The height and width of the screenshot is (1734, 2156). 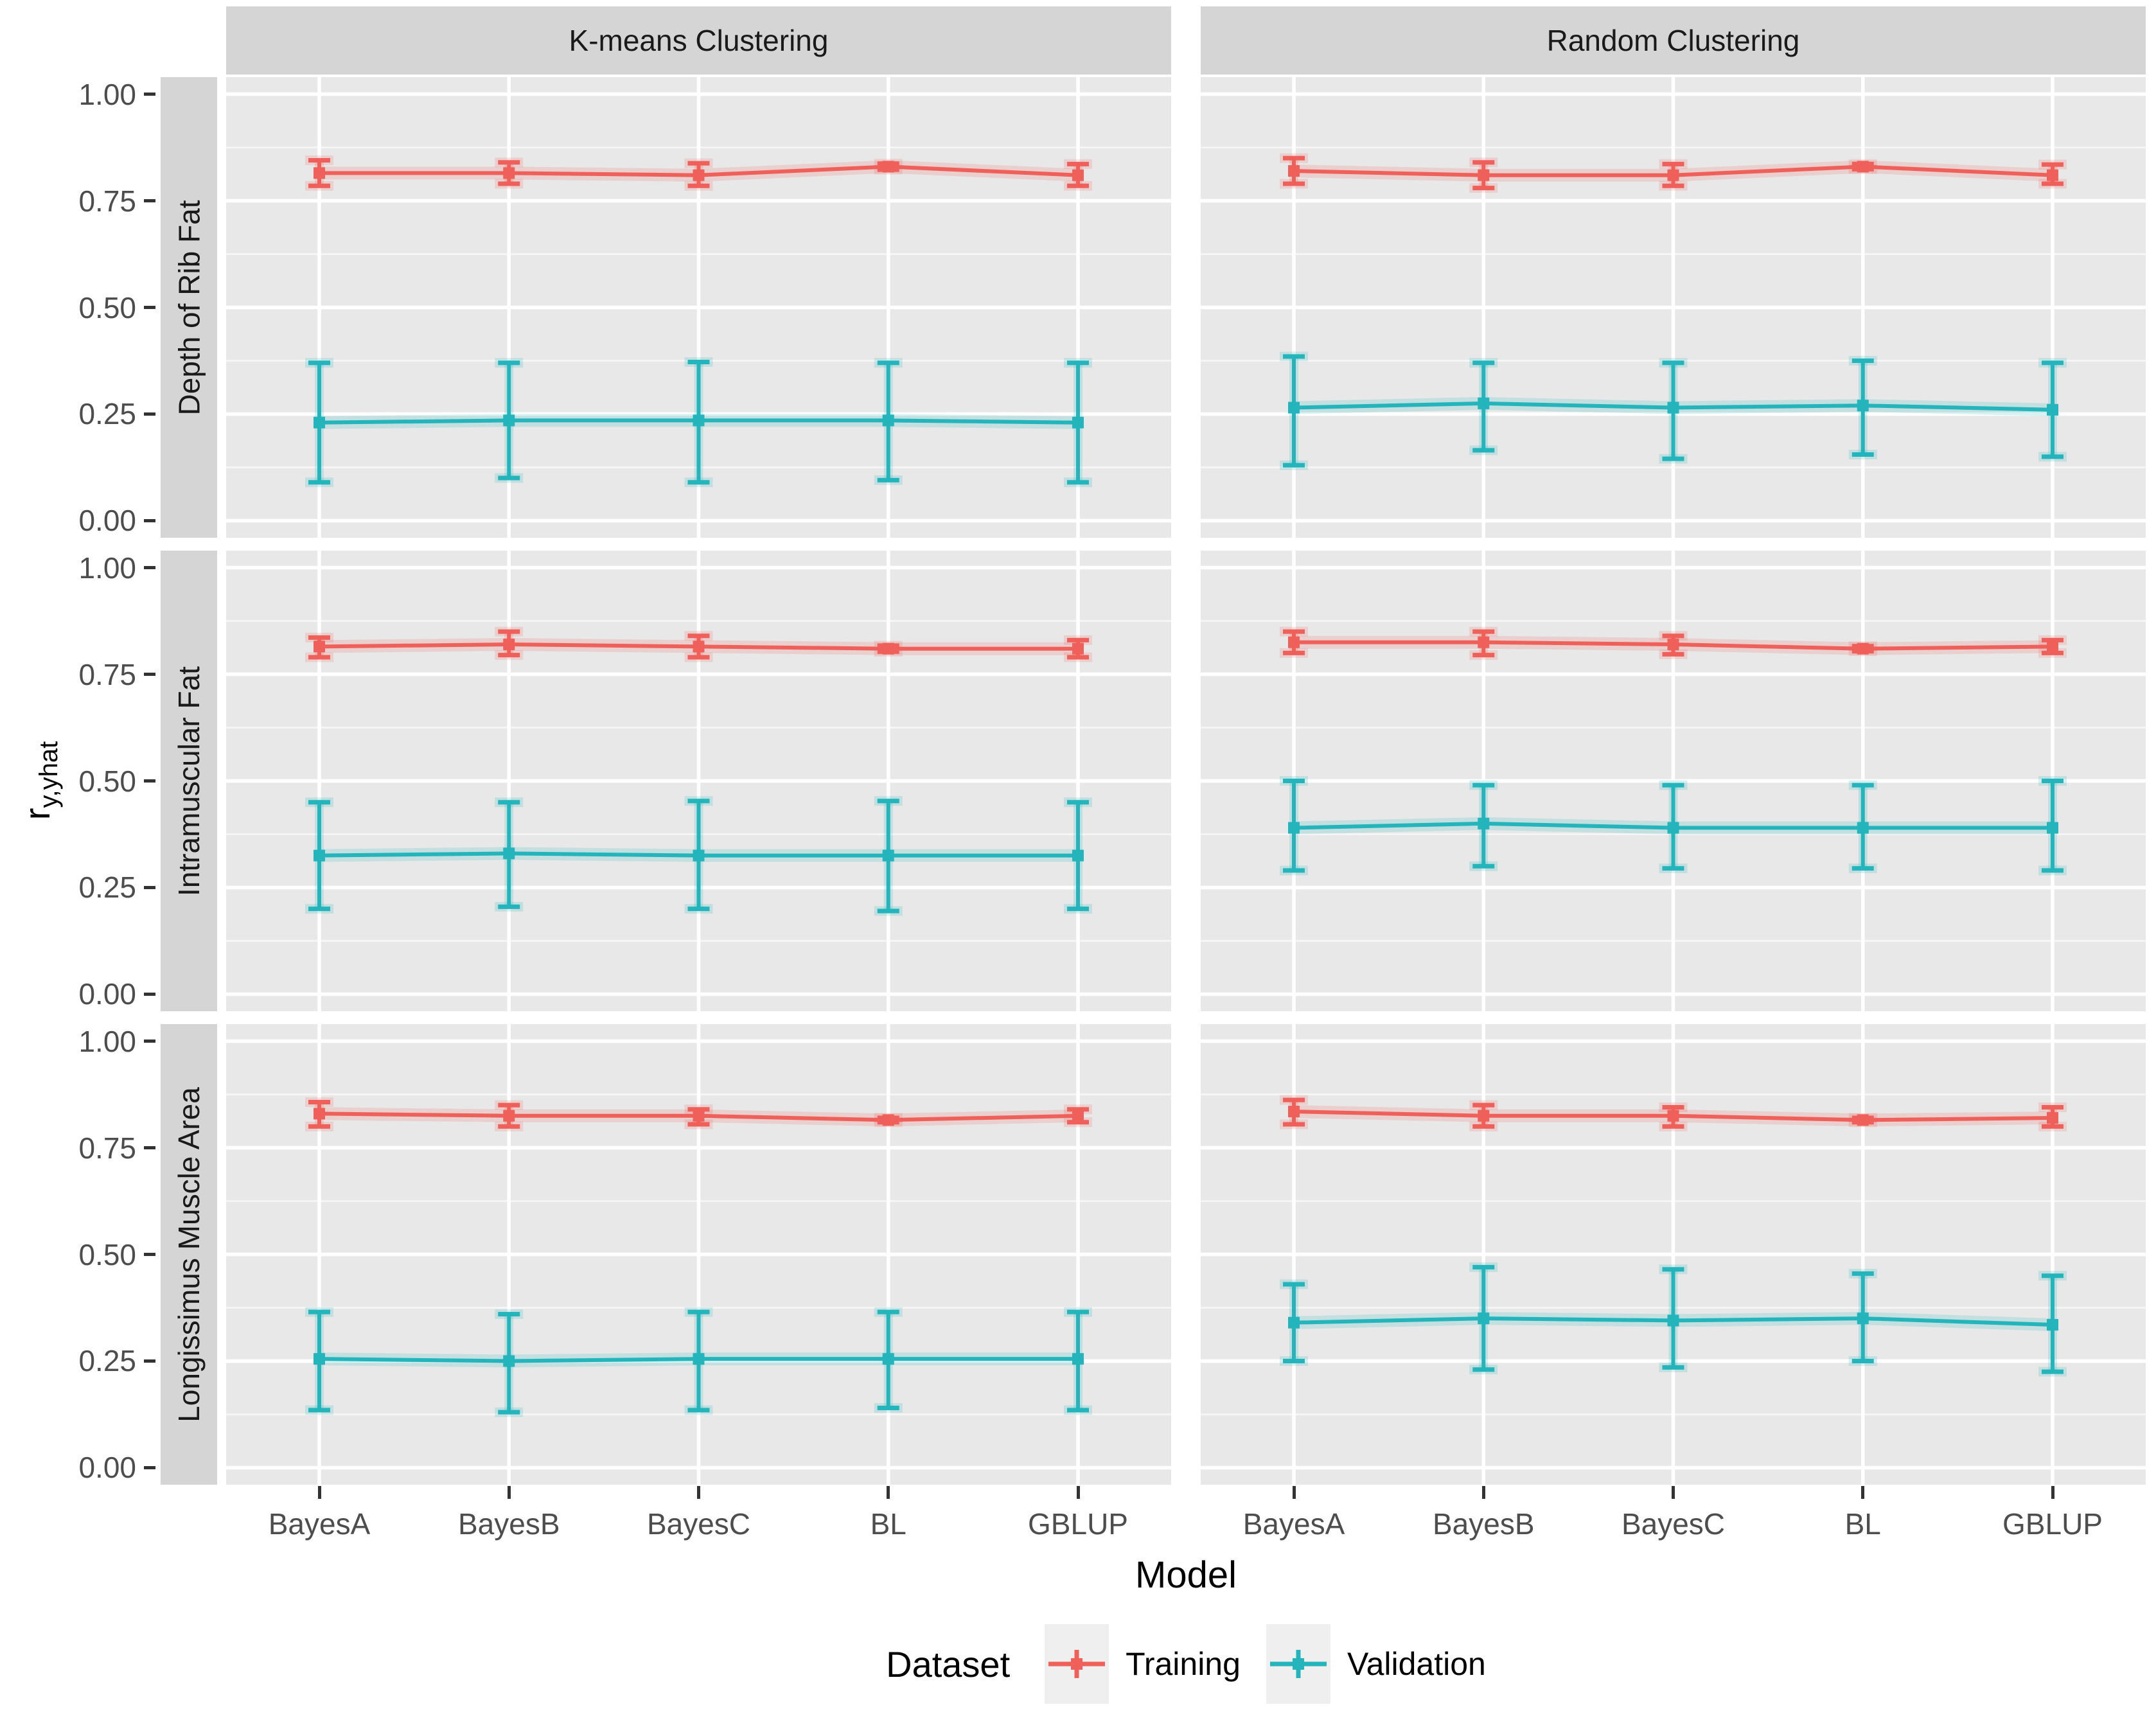 What do you see at coordinates (1416, 1664) in the screenshot?
I see `legend-label-validation: Validation` at bounding box center [1416, 1664].